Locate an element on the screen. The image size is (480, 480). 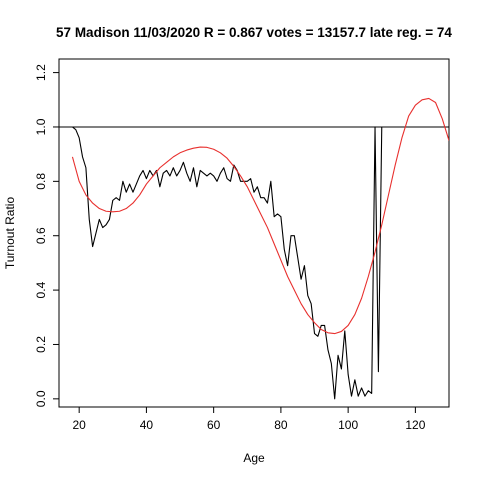
y-tick-label: 0.8 is located at coordinates (41, 181).